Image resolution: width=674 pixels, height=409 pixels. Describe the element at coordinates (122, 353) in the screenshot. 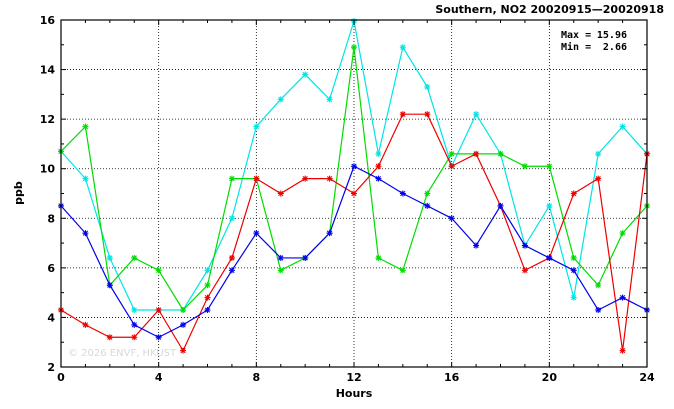

I see `watermark: © 2026 ENVF, HKUST` at that location.